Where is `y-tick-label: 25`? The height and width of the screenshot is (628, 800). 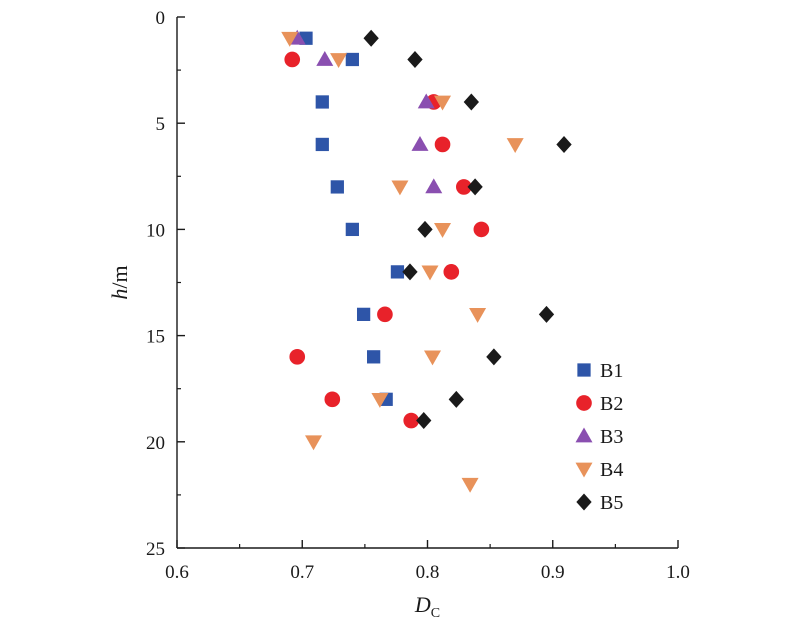
y-tick-label: 25 is located at coordinates (155, 549).